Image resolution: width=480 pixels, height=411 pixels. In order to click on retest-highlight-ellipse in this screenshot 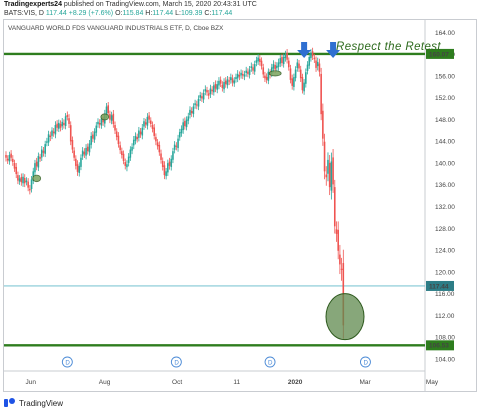, I will do `click(345, 317)`.